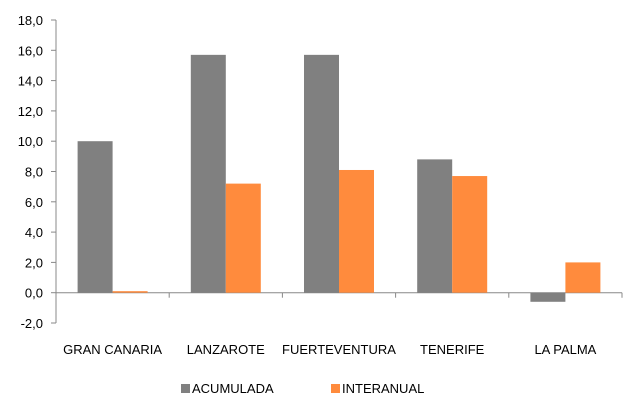  What do you see at coordinates (470, 234) in the screenshot?
I see `bar-interanual-tenerife` at bounding box center [470, 234].